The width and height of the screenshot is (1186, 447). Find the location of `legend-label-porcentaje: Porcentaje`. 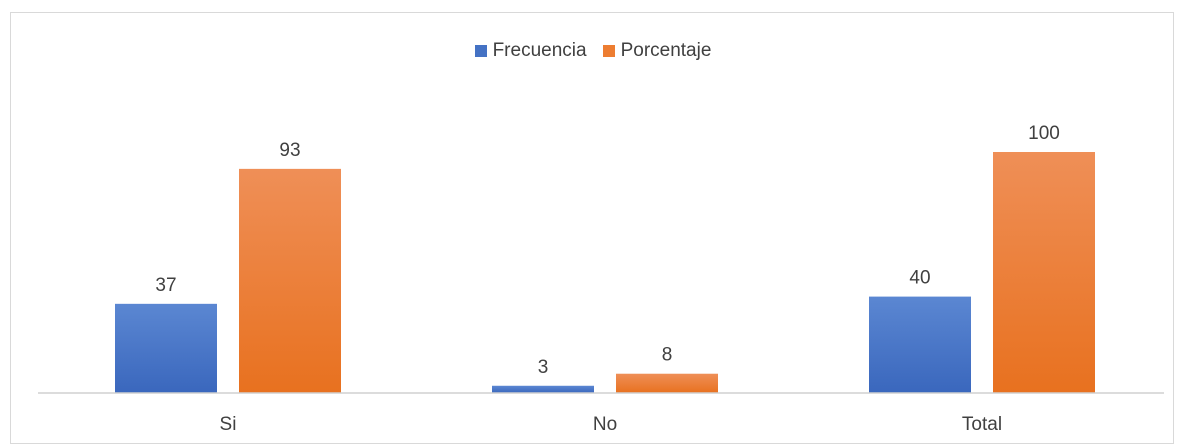

legend-label-porcentaje: Porcentaje is located at coordinates (666, 50).